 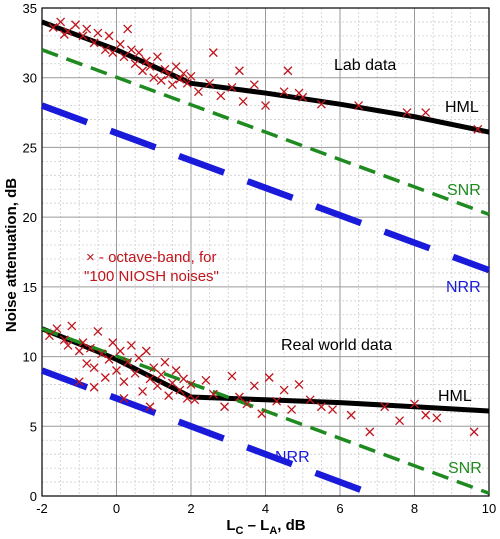 I want to click on x-axis-title: LC – LA, dB, so click(x=265, y=527).